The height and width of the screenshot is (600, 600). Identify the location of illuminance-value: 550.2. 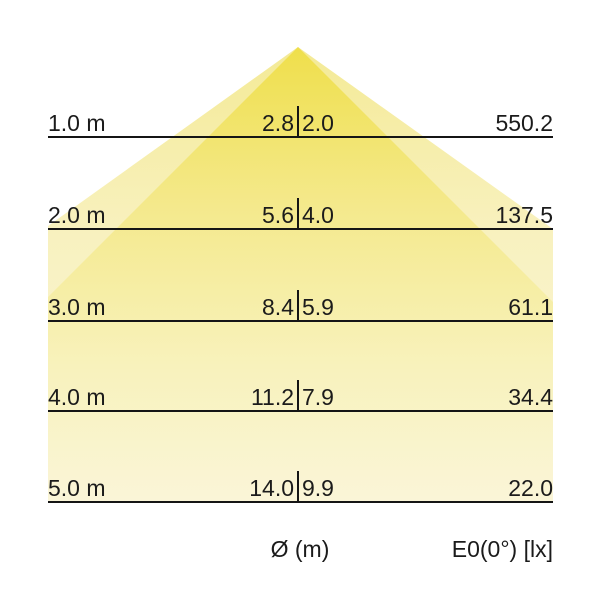
(524, 123).